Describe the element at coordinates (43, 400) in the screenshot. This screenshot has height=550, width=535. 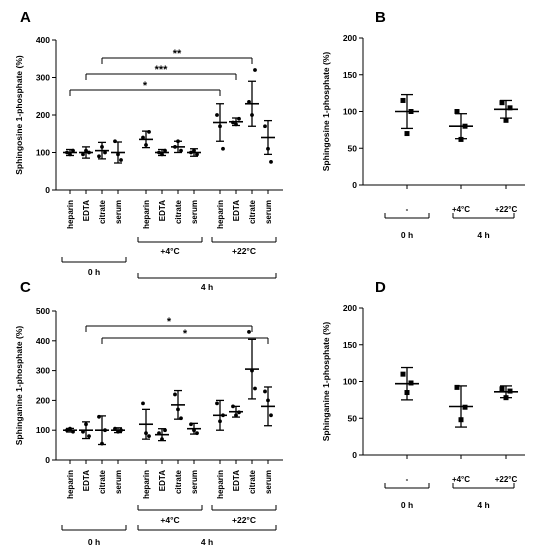
I see `y-tick-label: 200` at that location.